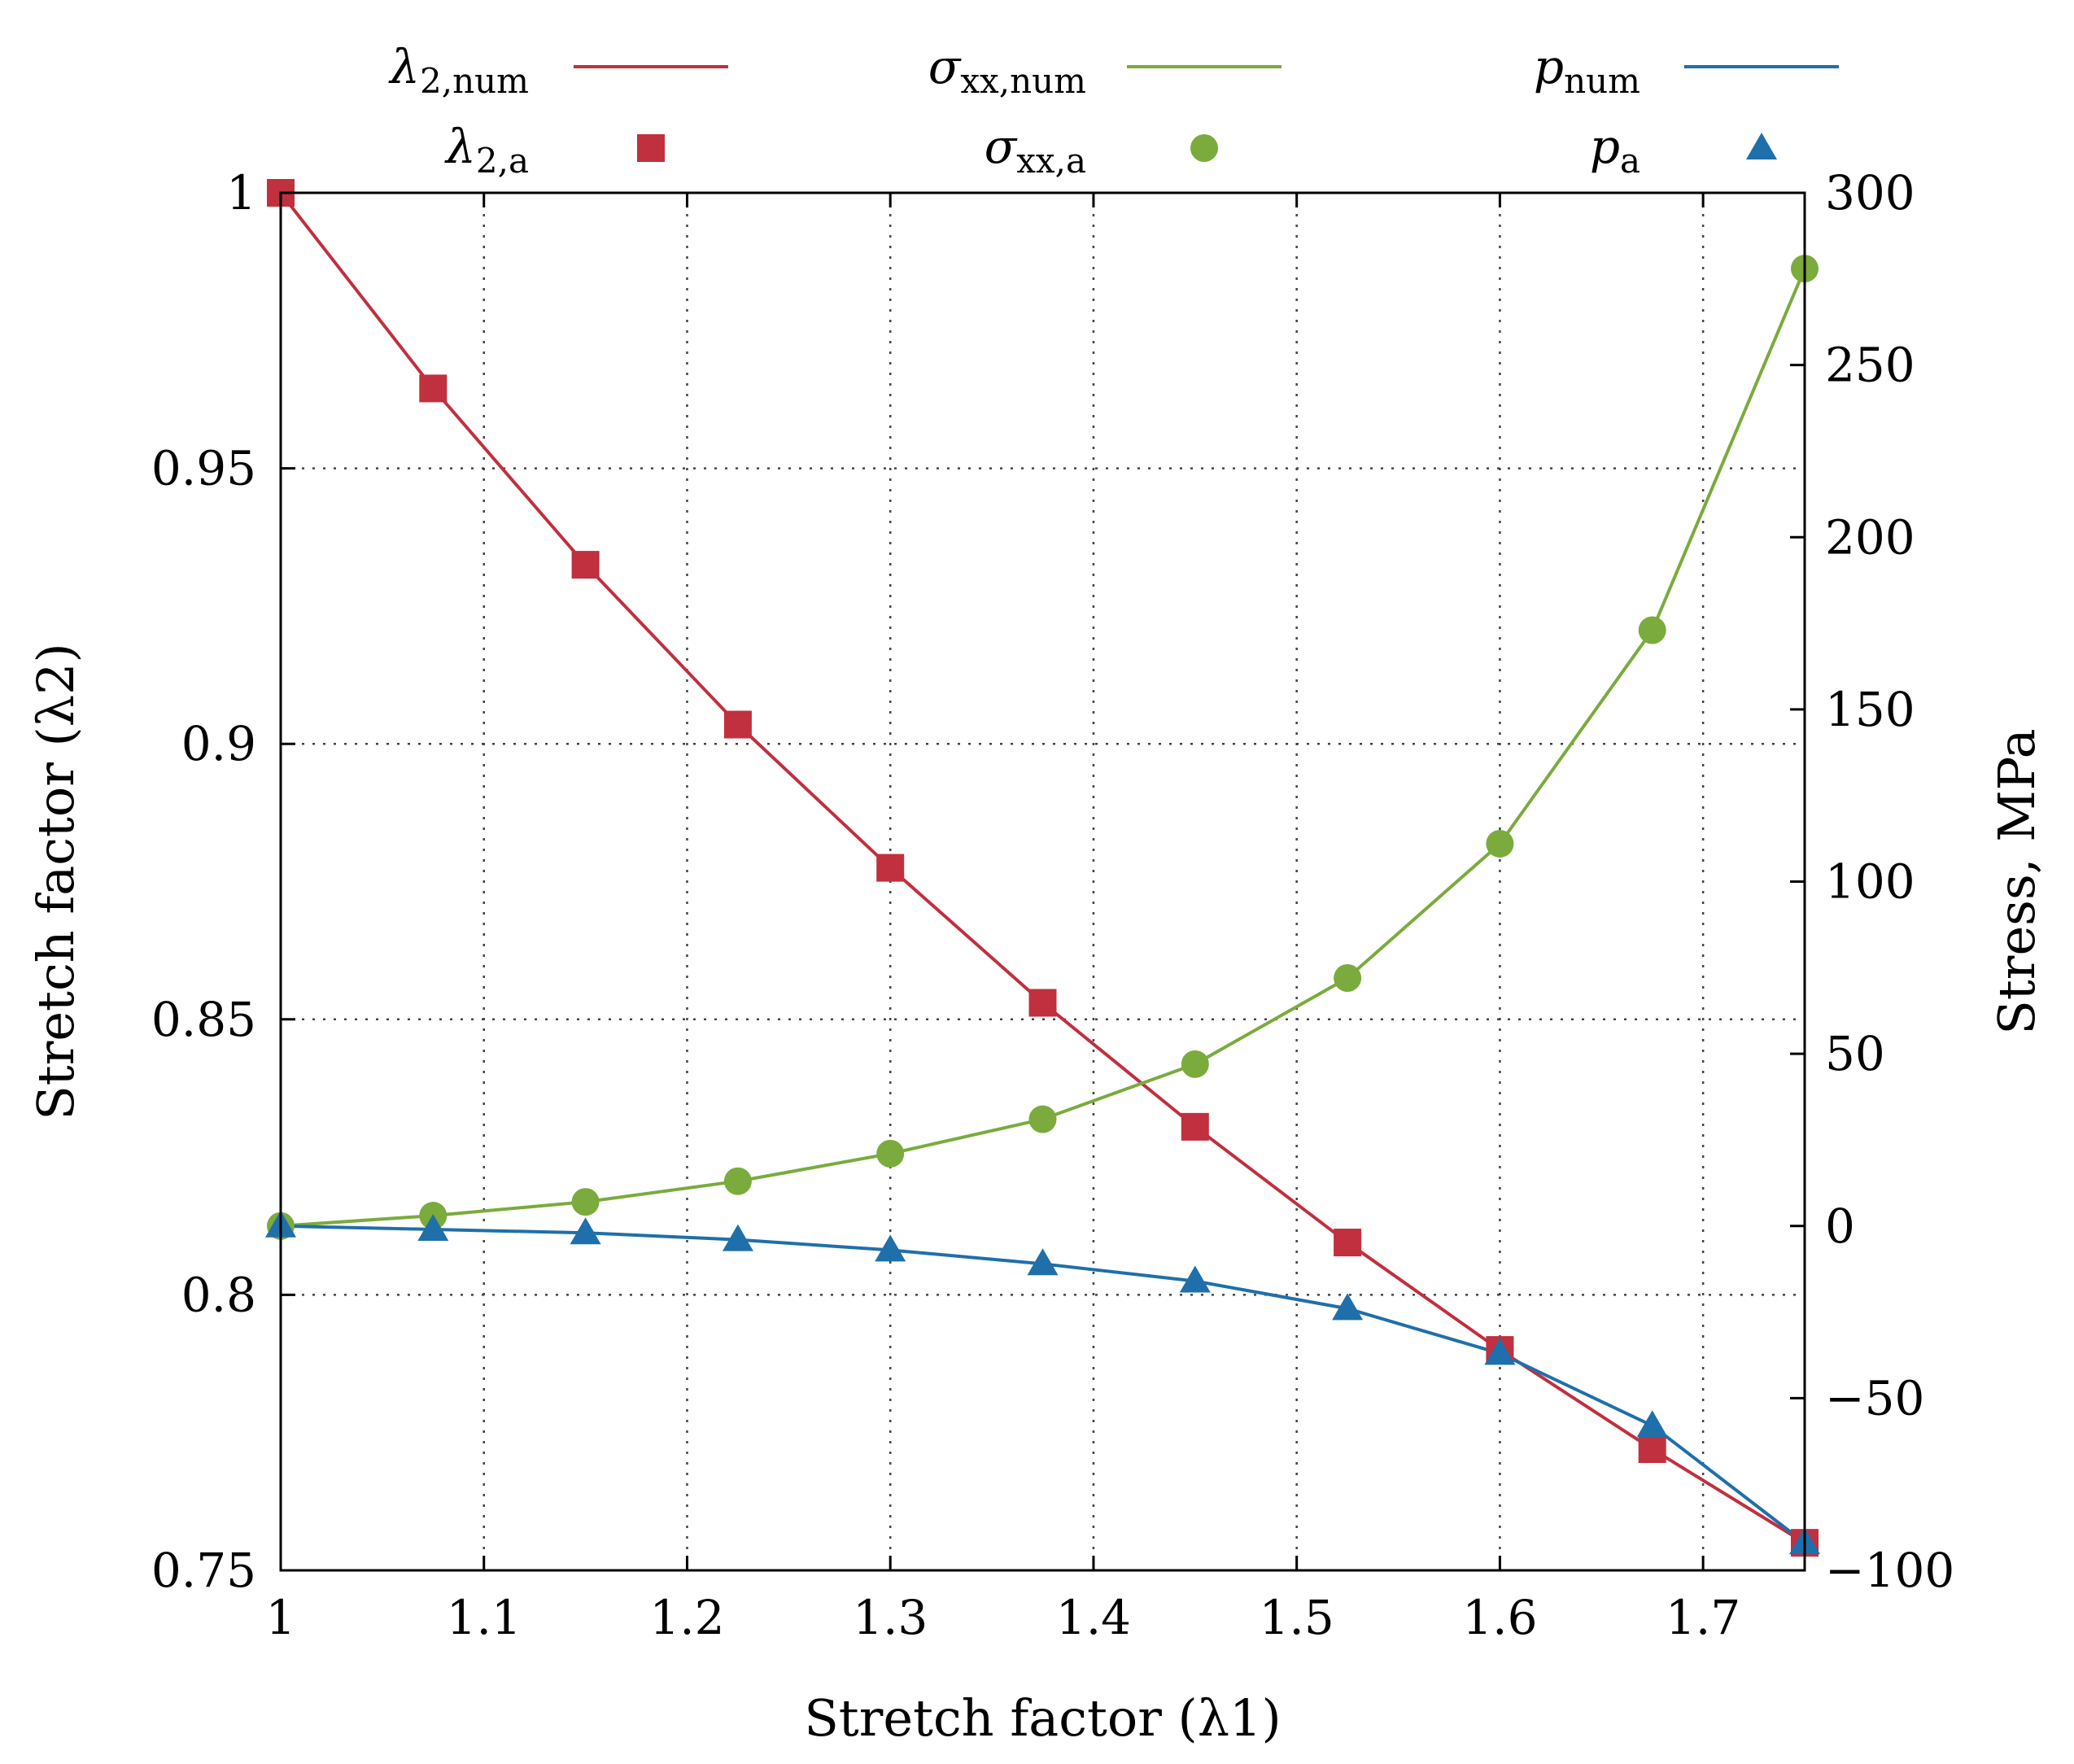  What do you see at coordinates (1874, 1398) in the screenshot?
I see `y-right-tick-label: −50` at bounding box center [1874, 1398].